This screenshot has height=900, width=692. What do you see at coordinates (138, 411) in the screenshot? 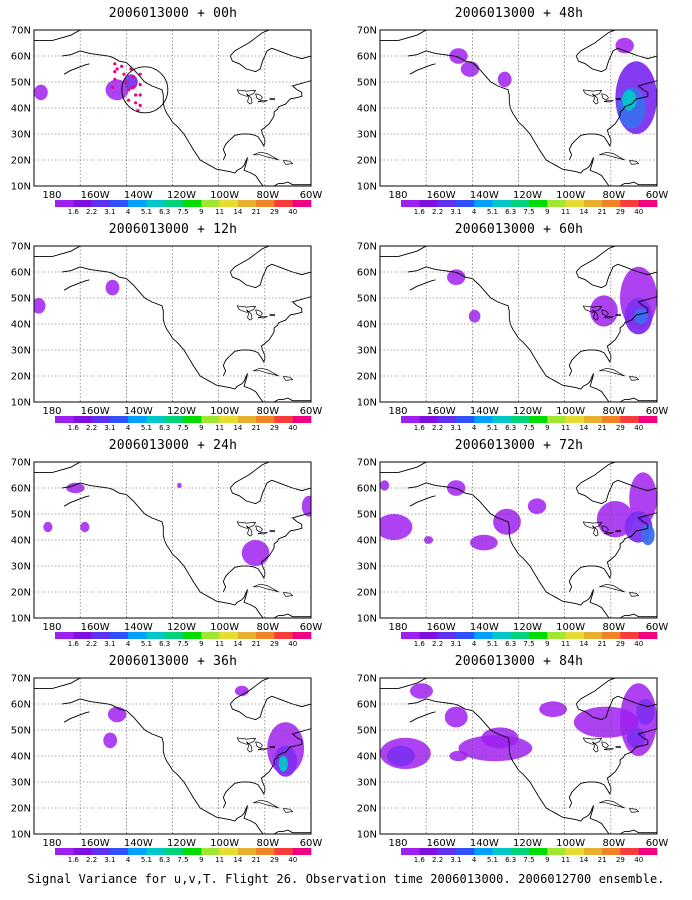
I see `lon-tick-label: 140W` at bounding box center [138, 411].